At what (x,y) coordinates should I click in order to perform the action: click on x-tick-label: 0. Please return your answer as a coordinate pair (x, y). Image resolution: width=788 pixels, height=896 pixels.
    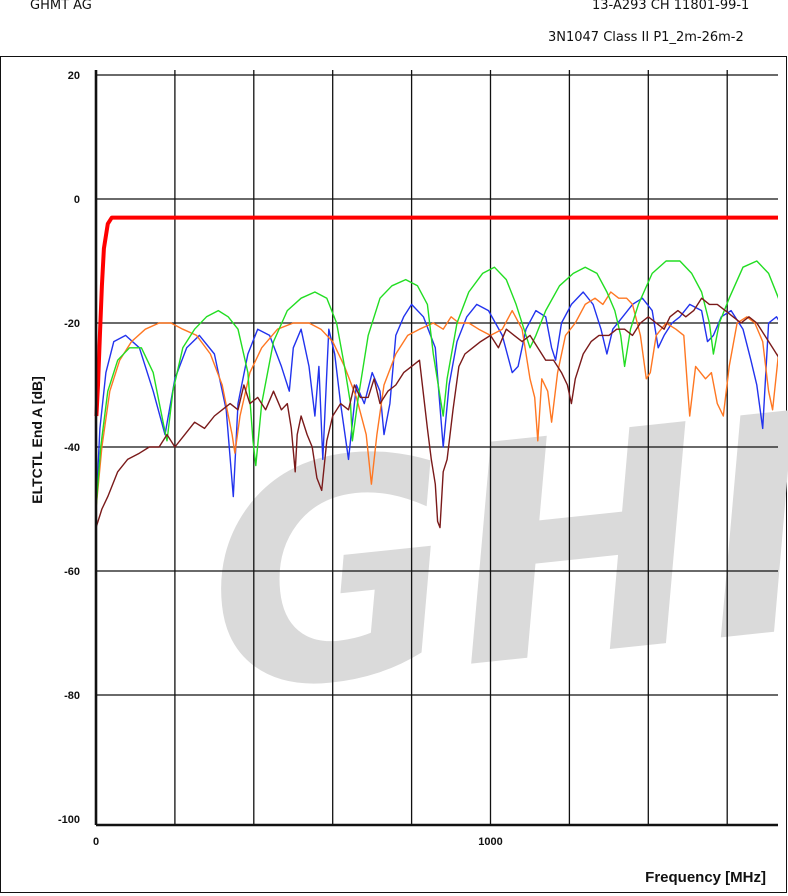
    Looking at the image, I should click on (96, 842).